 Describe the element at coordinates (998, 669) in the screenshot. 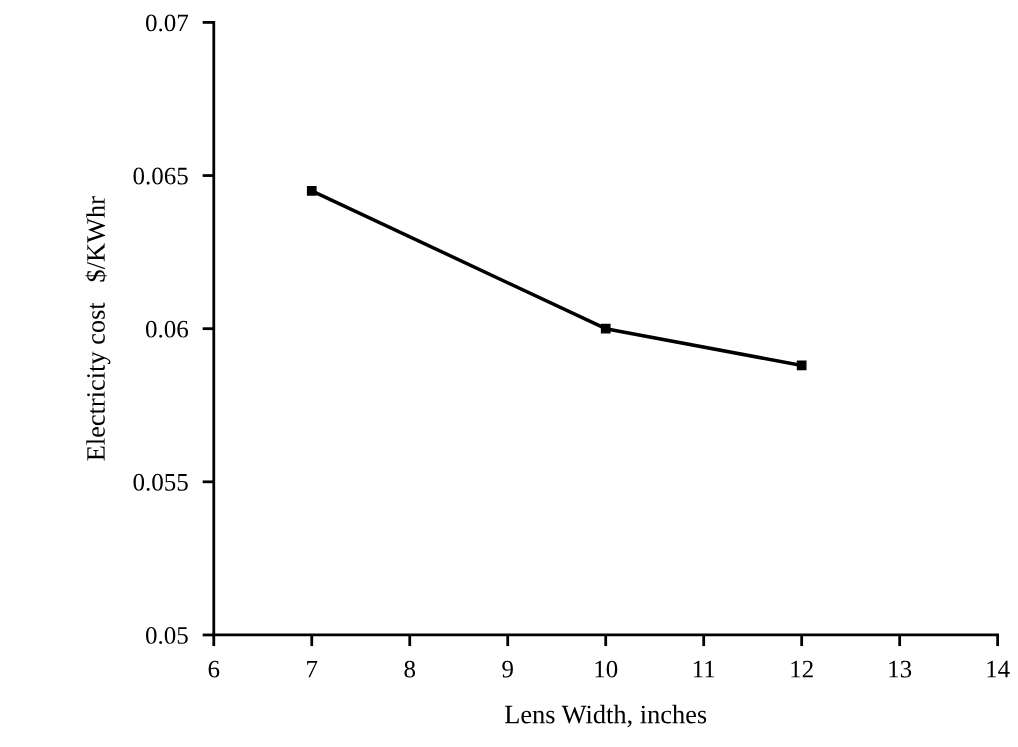

I see `x-tick-label: 14` at that location.